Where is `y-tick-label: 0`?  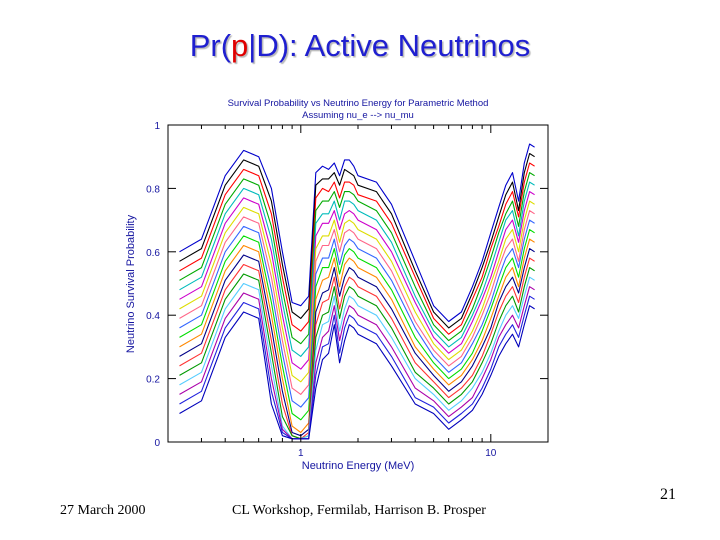 y-tick-label: 0 is located at coordinates (157, 443).